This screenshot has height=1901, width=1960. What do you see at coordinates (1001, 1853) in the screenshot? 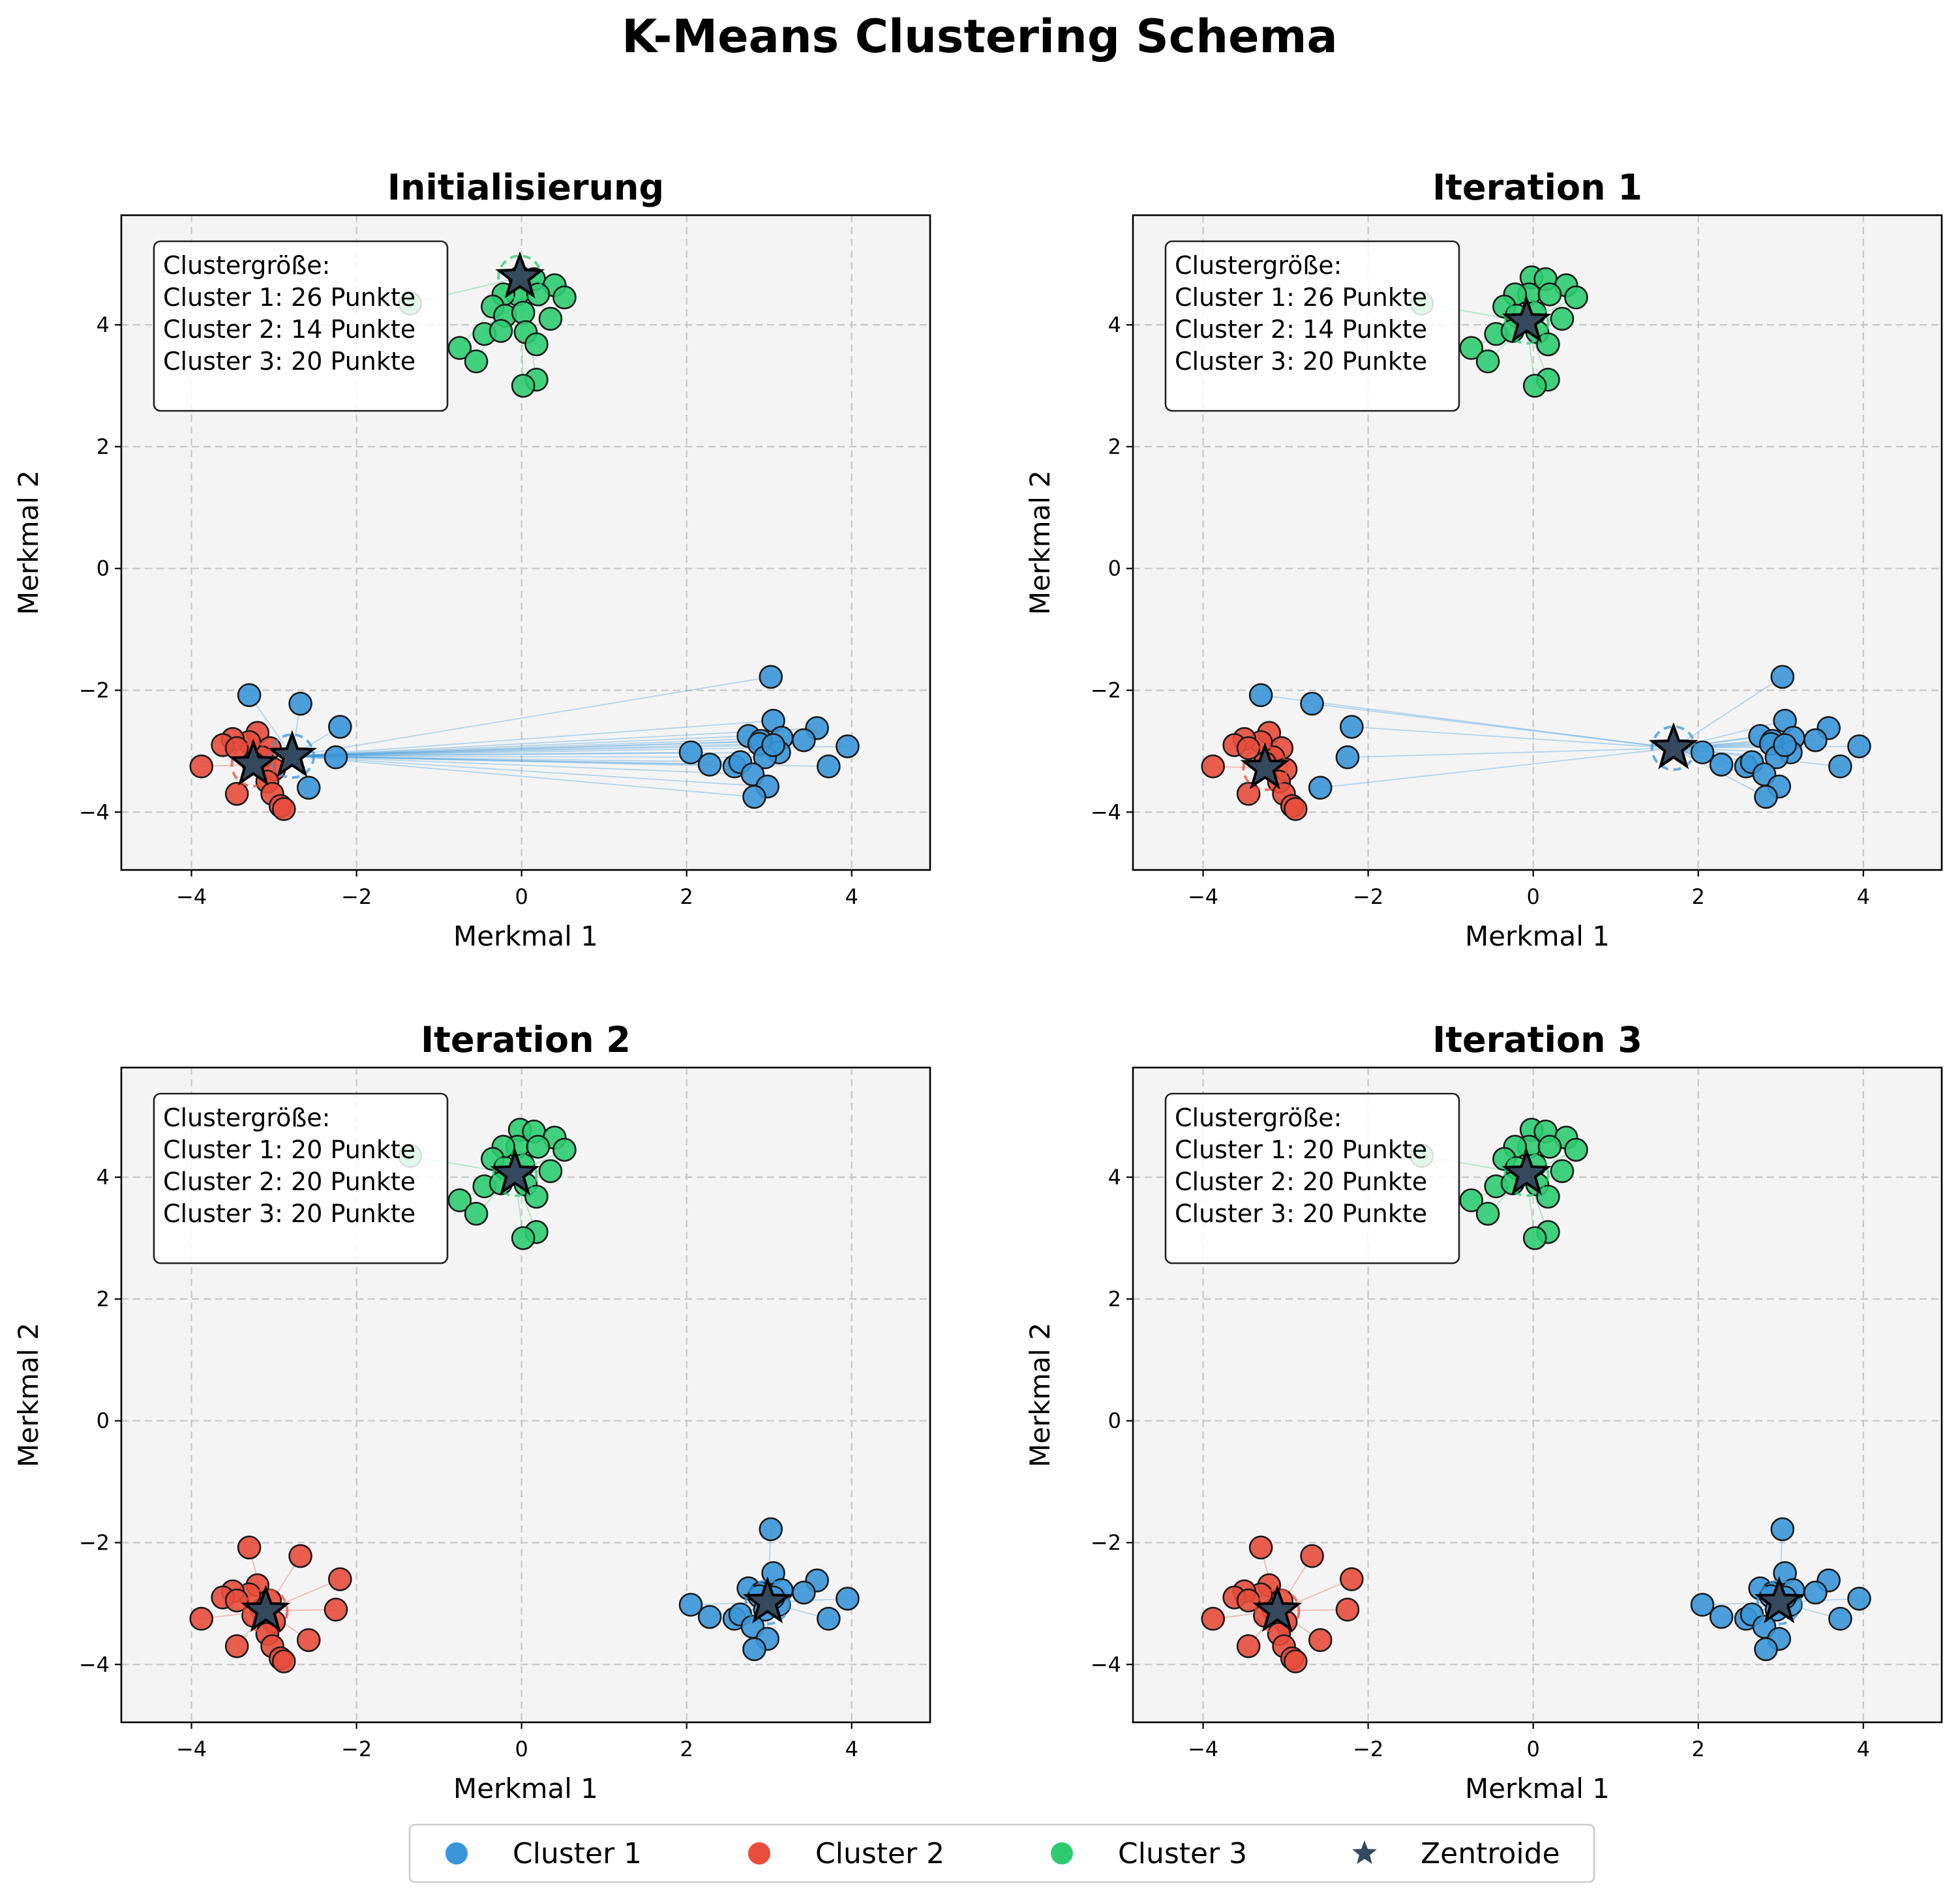
I see `legend-frame` at bounding box center [1001, 1853].